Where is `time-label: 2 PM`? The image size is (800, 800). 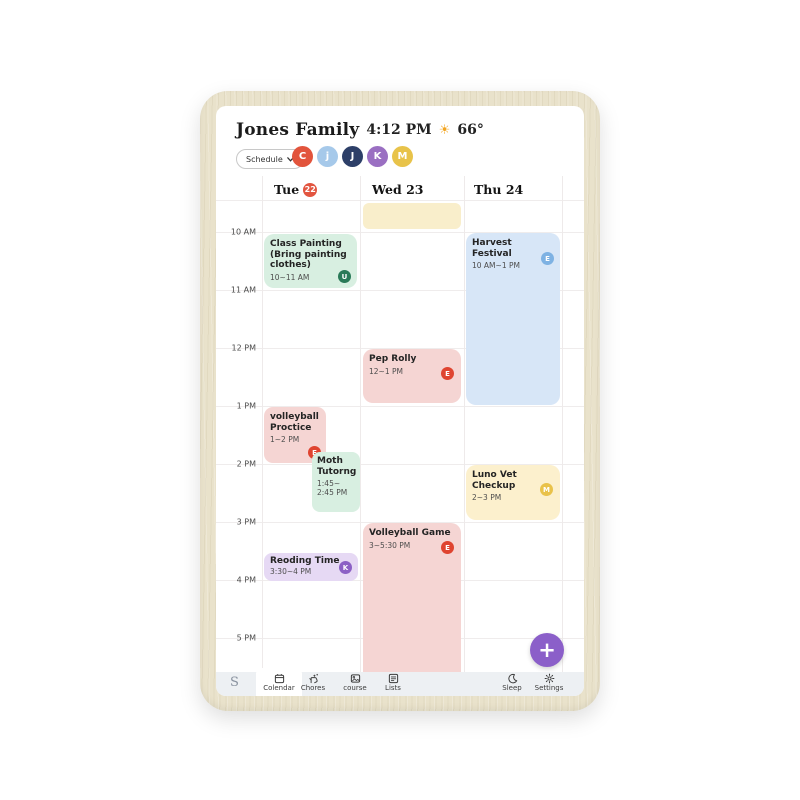 time-label: 2 PM is located at coordinates (246, 464).